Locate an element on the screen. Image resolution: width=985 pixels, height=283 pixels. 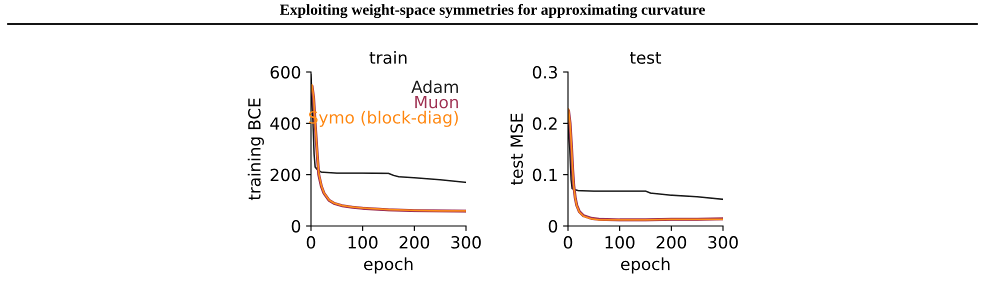
chart-title: test is located at coordinates (646, 58).